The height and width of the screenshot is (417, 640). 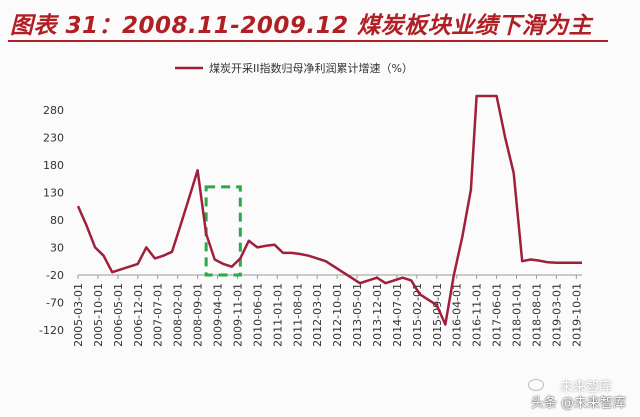 I want to click on legend: 煤炭开采II指数归母净利润累计增速（%）, so click(x=294, y=68).